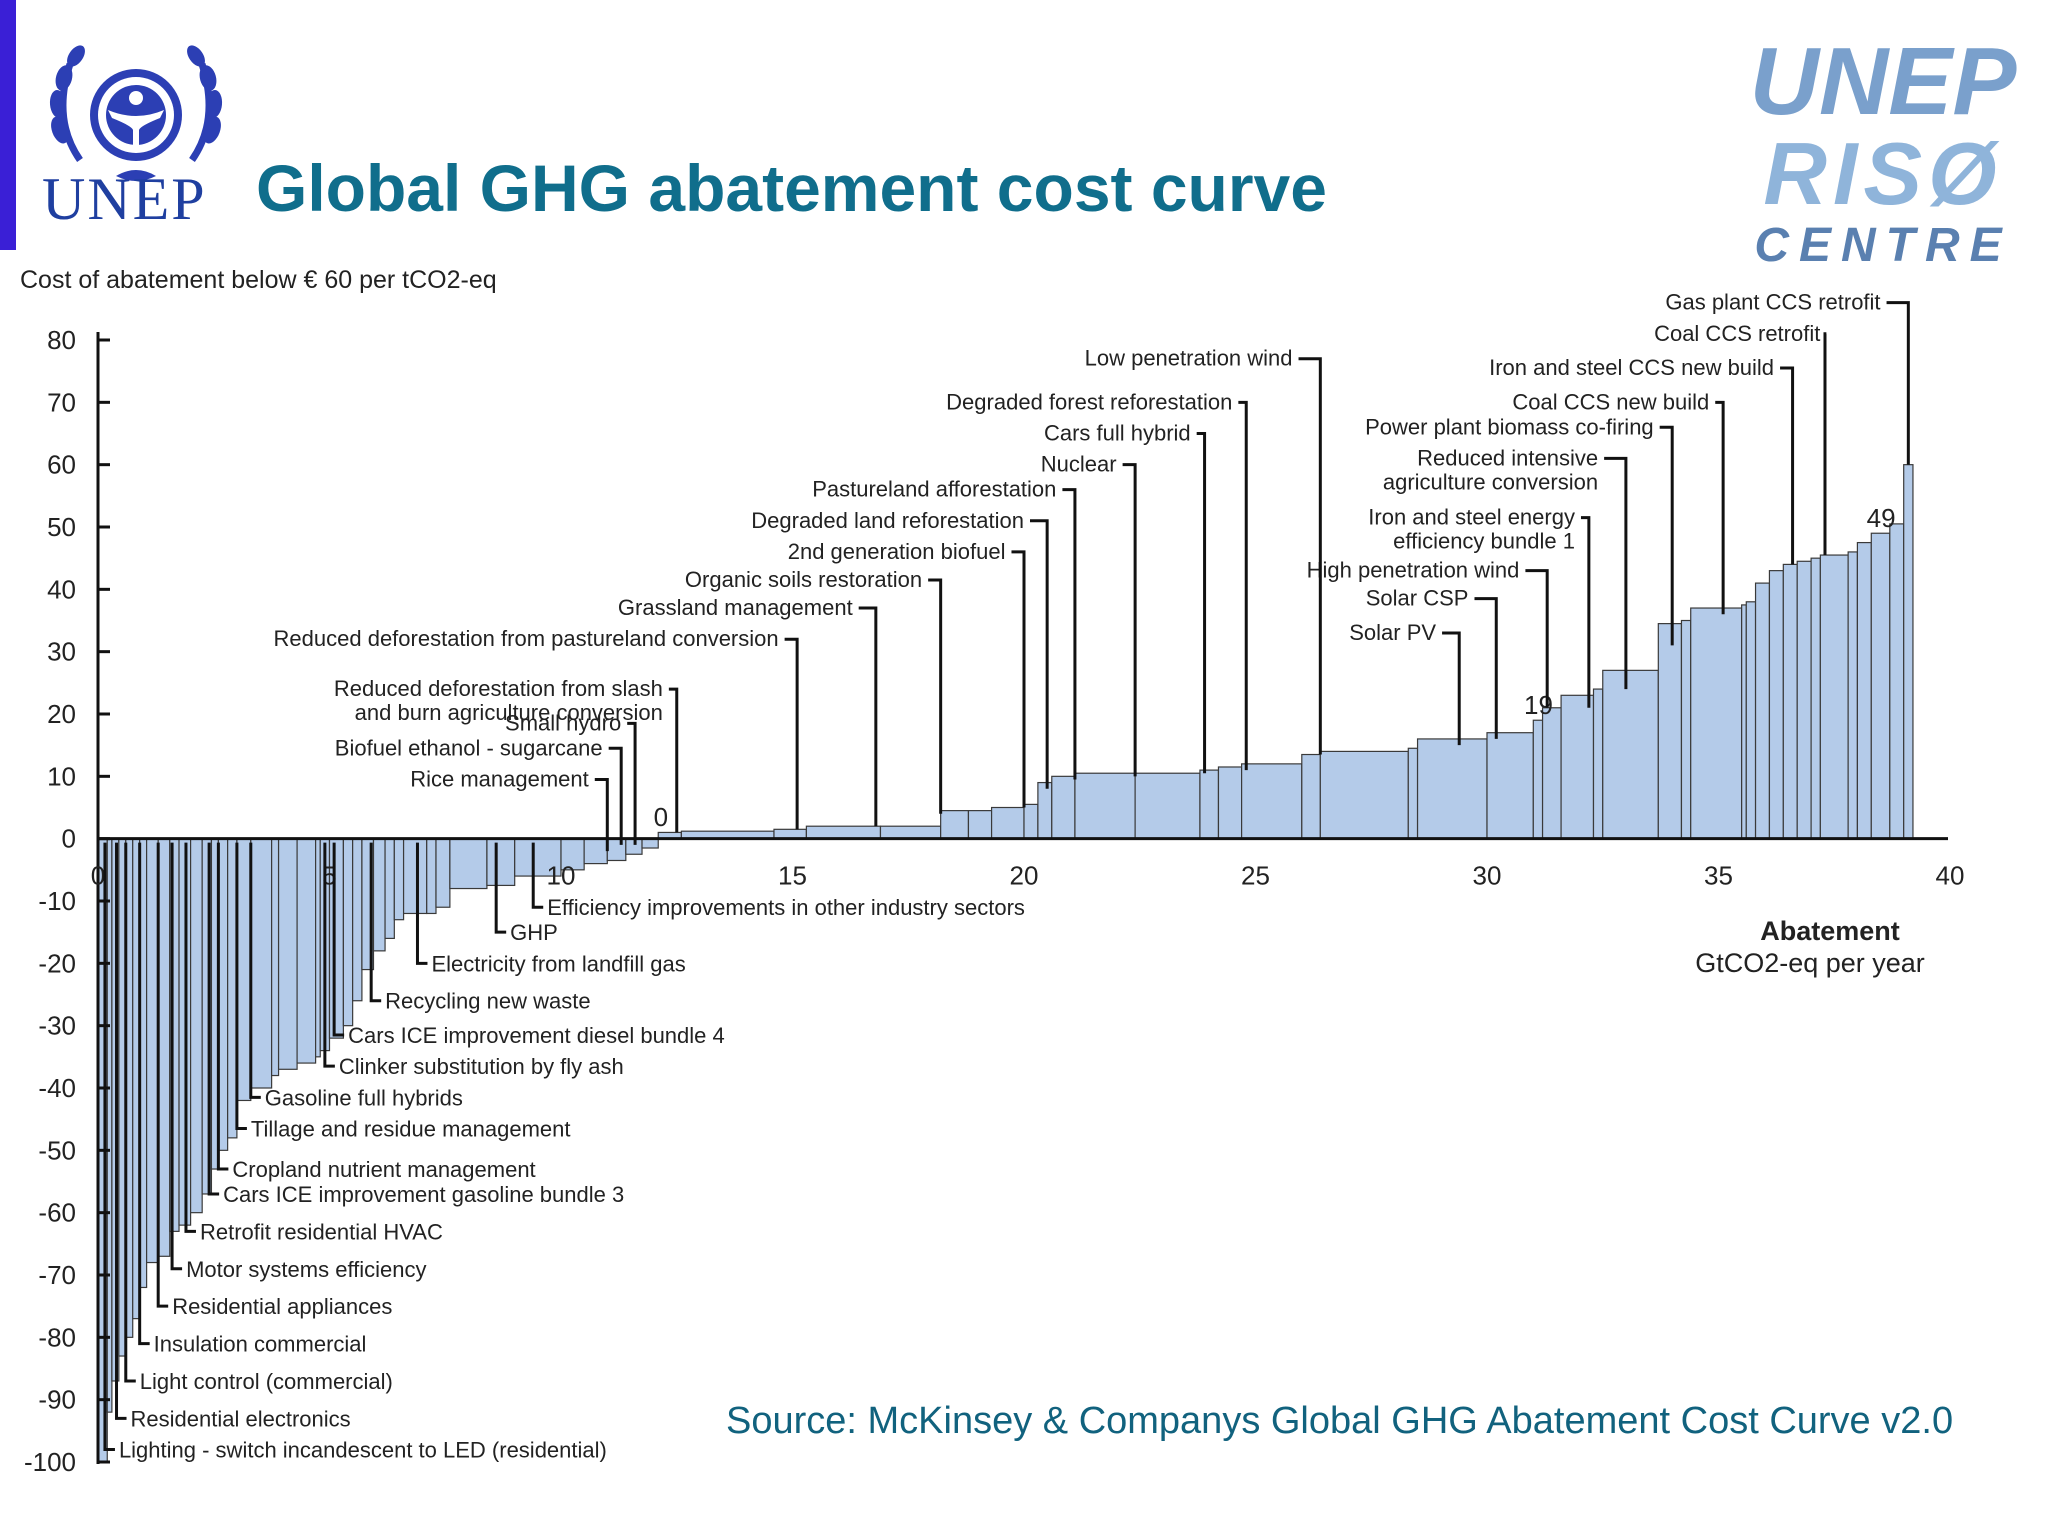 This screenshot has width=2048, height=1536. I want to click on annotation-label-below-10: Retrofit residential HVAC, so click(321, 1231).